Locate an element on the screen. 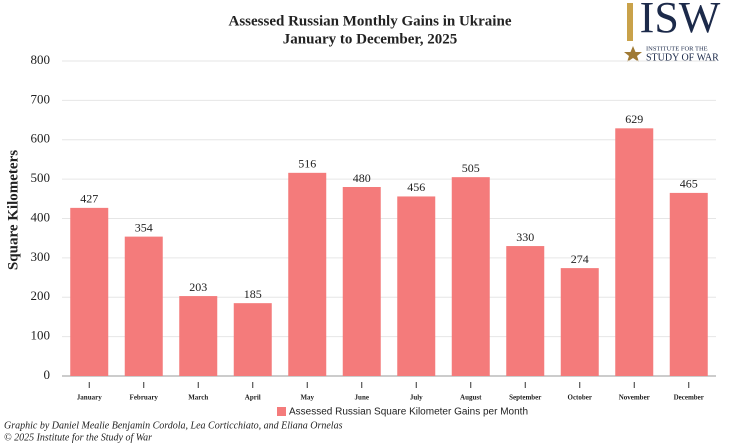 This screenshot has height=446, width=740. value-label: 185 is located at coordinates (253, 294).